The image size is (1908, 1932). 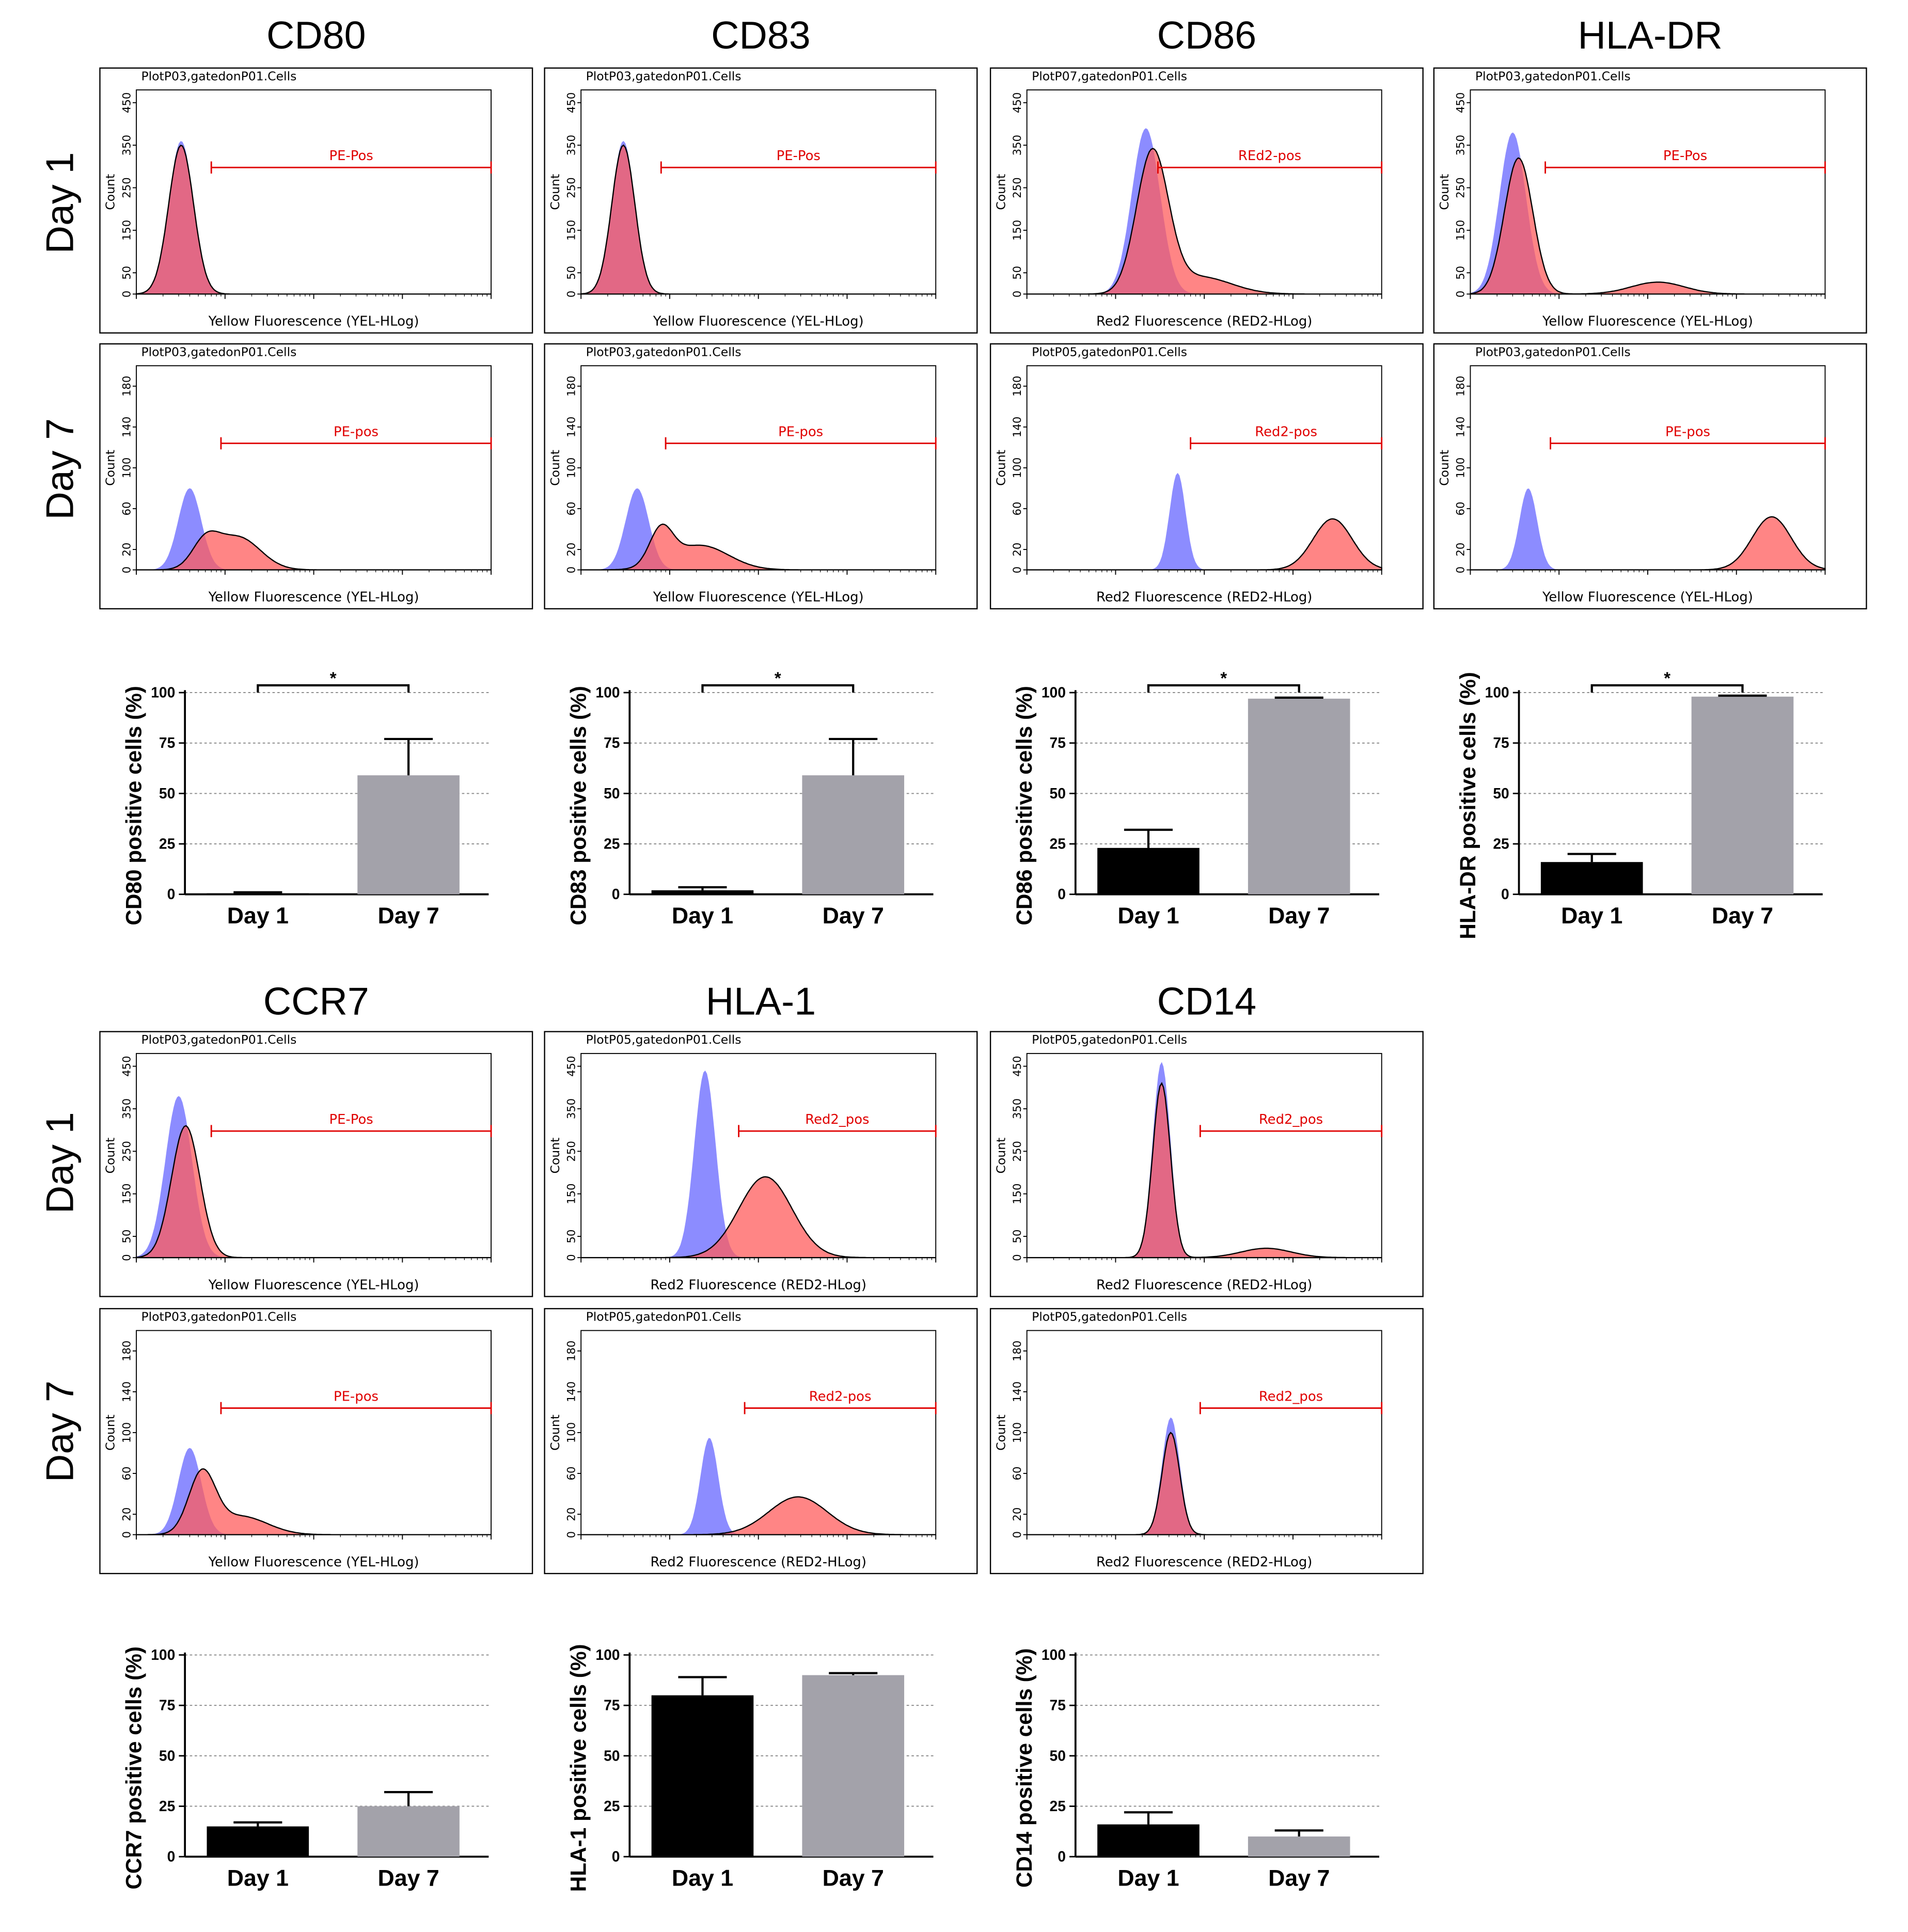 I want to click on significance-star: *, so click(x=778, y=678).